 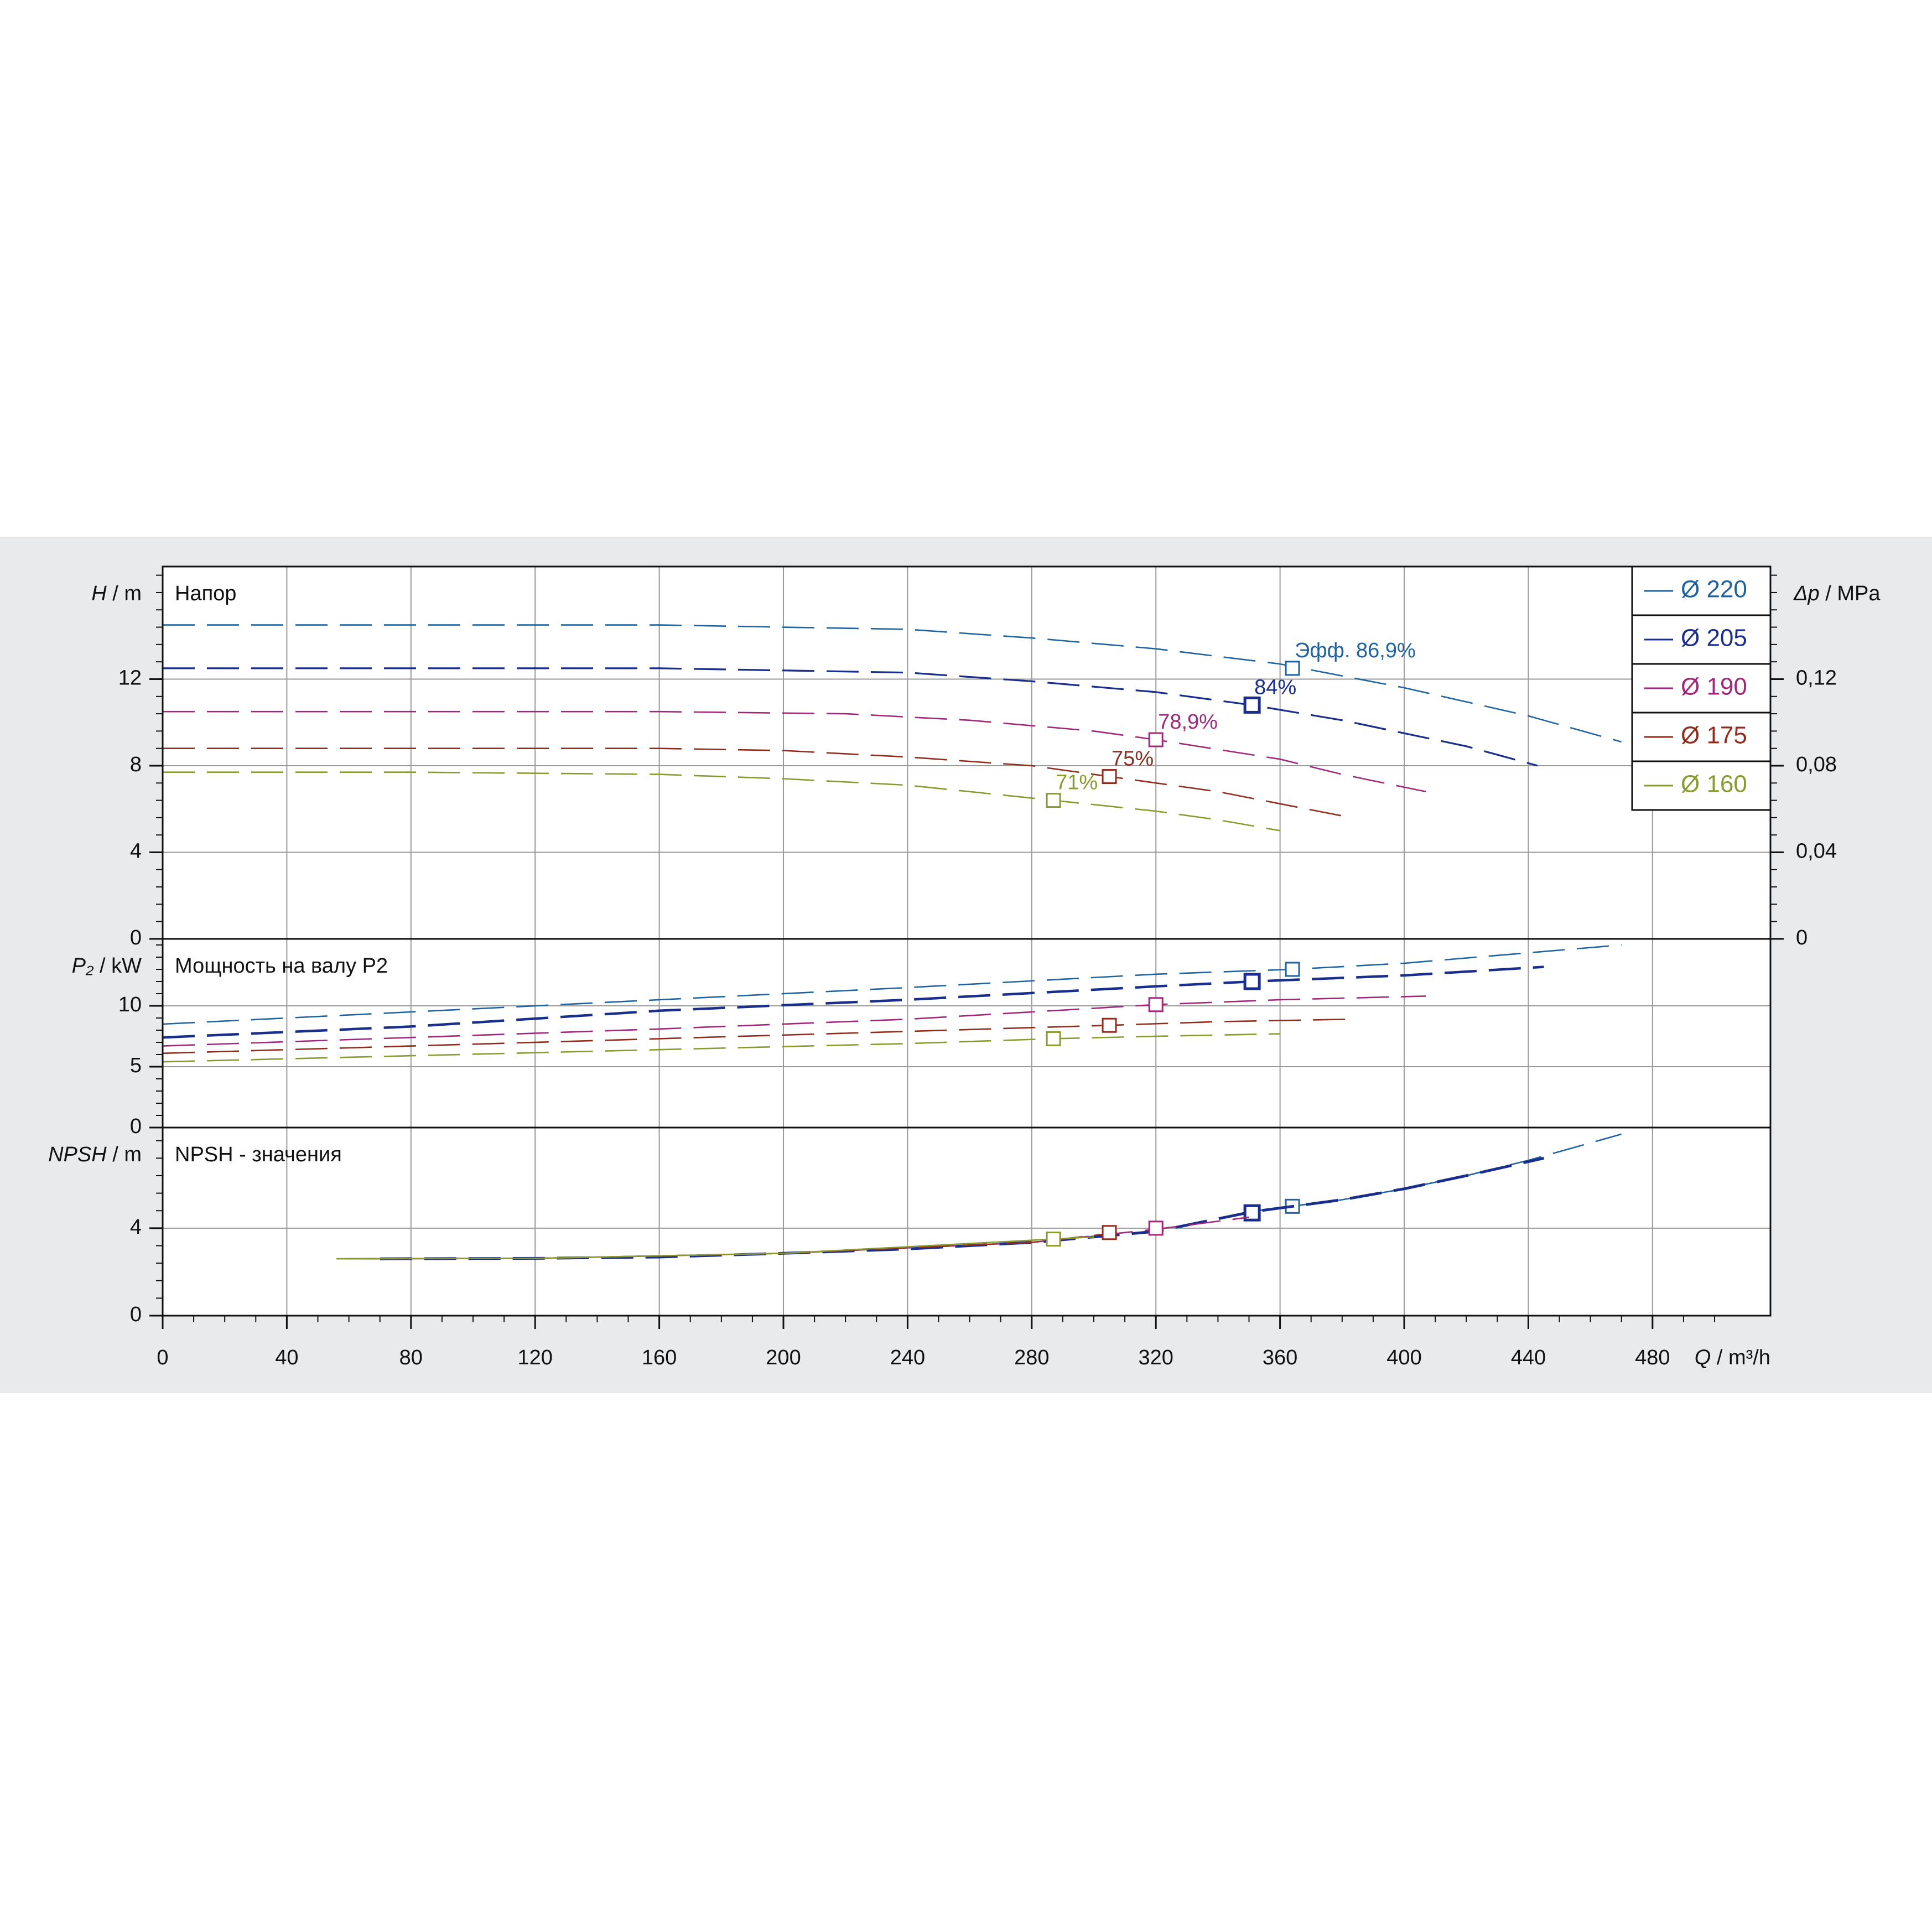 What do you see at coordinates (95, 1154) in the screenshot?
I see `npsh-y-axis-label: NPSH / m` at bounding box center [95, 1154].